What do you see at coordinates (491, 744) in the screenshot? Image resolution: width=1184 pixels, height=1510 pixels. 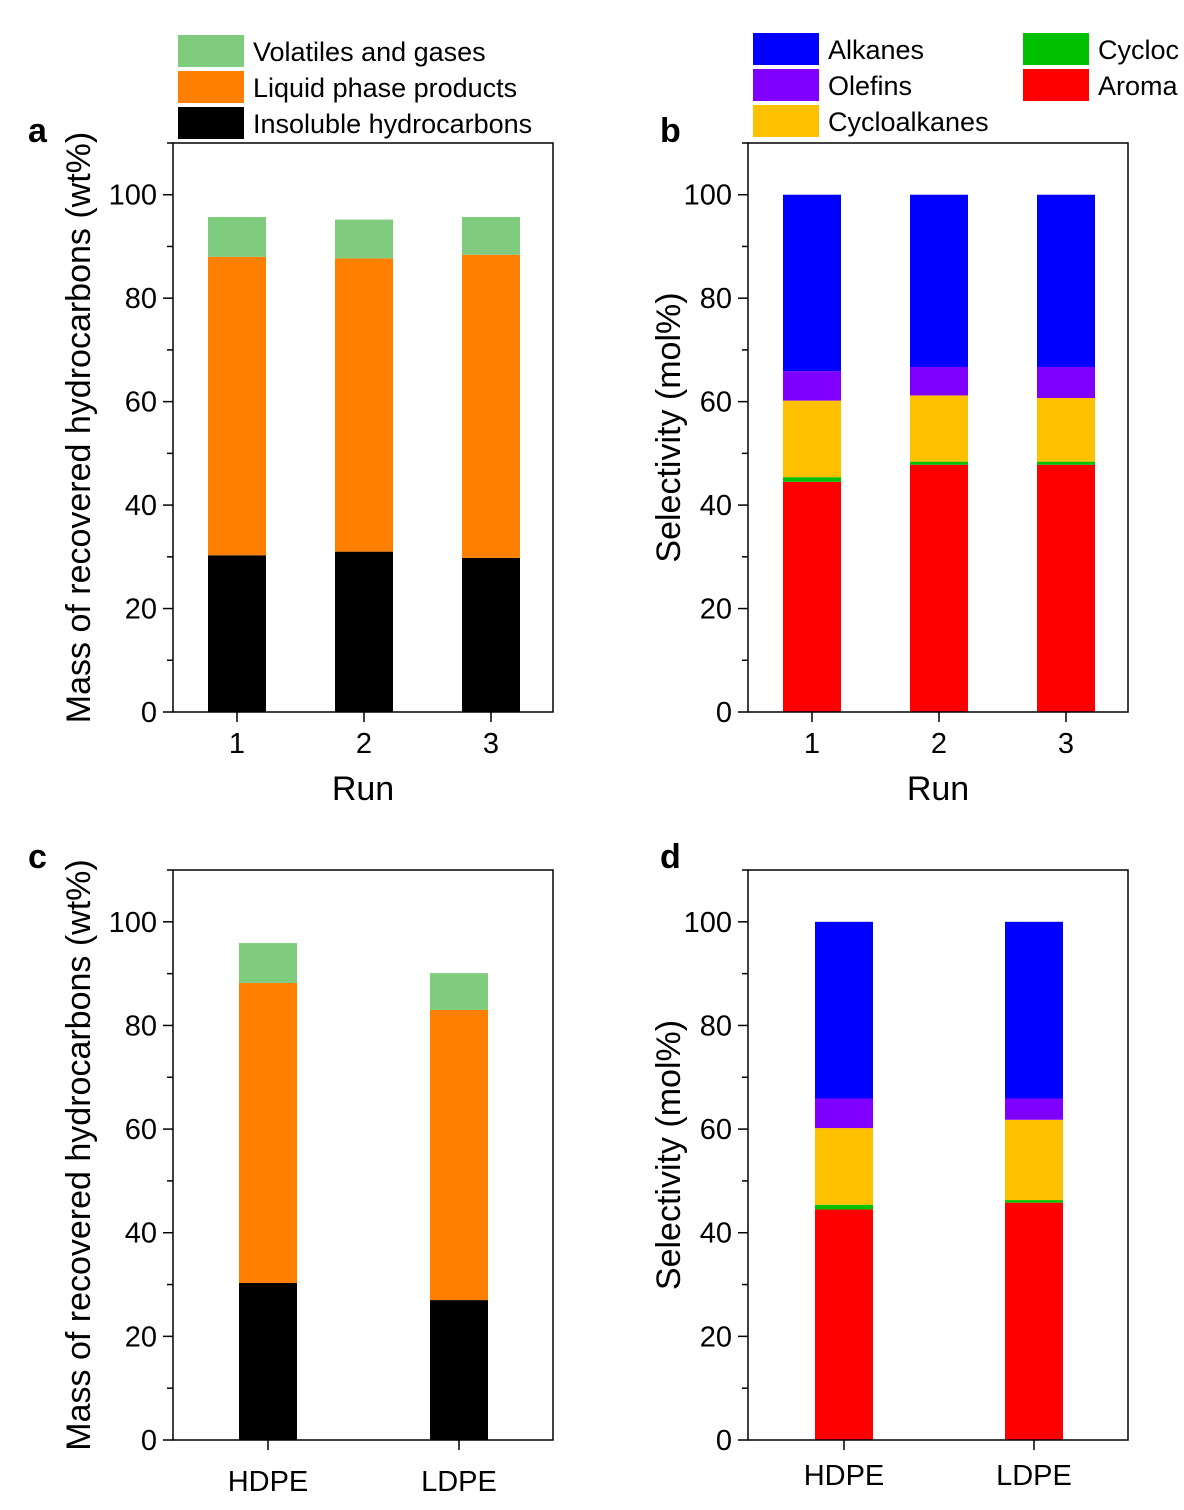 I see `x-tick-label: 3` at bounding box center [491, 744].